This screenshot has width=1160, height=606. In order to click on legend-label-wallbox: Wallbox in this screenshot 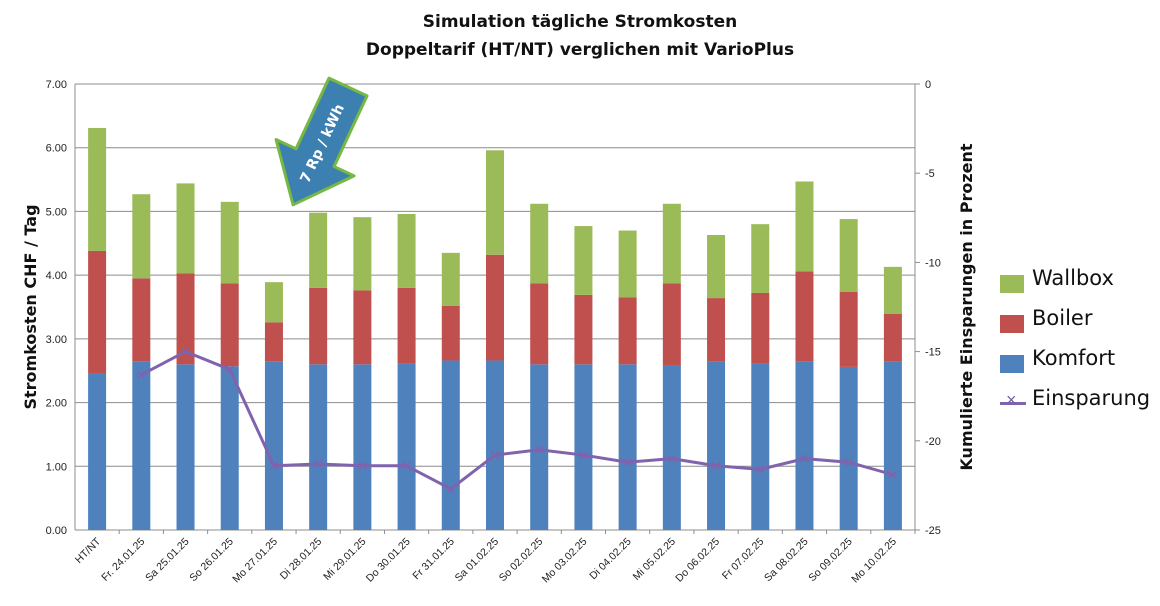, I will do `click(1073, 278)`.